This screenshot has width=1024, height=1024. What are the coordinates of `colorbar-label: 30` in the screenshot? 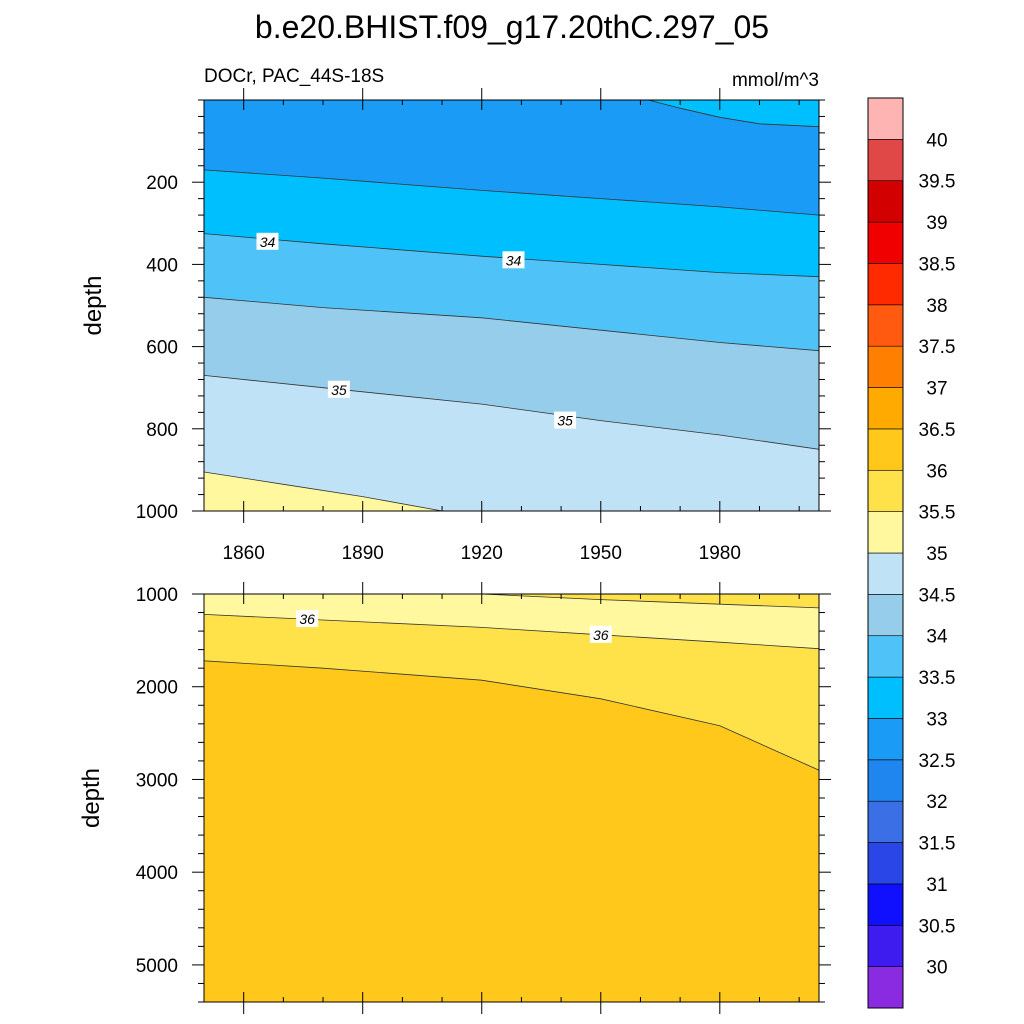 It's located at (936, 968).